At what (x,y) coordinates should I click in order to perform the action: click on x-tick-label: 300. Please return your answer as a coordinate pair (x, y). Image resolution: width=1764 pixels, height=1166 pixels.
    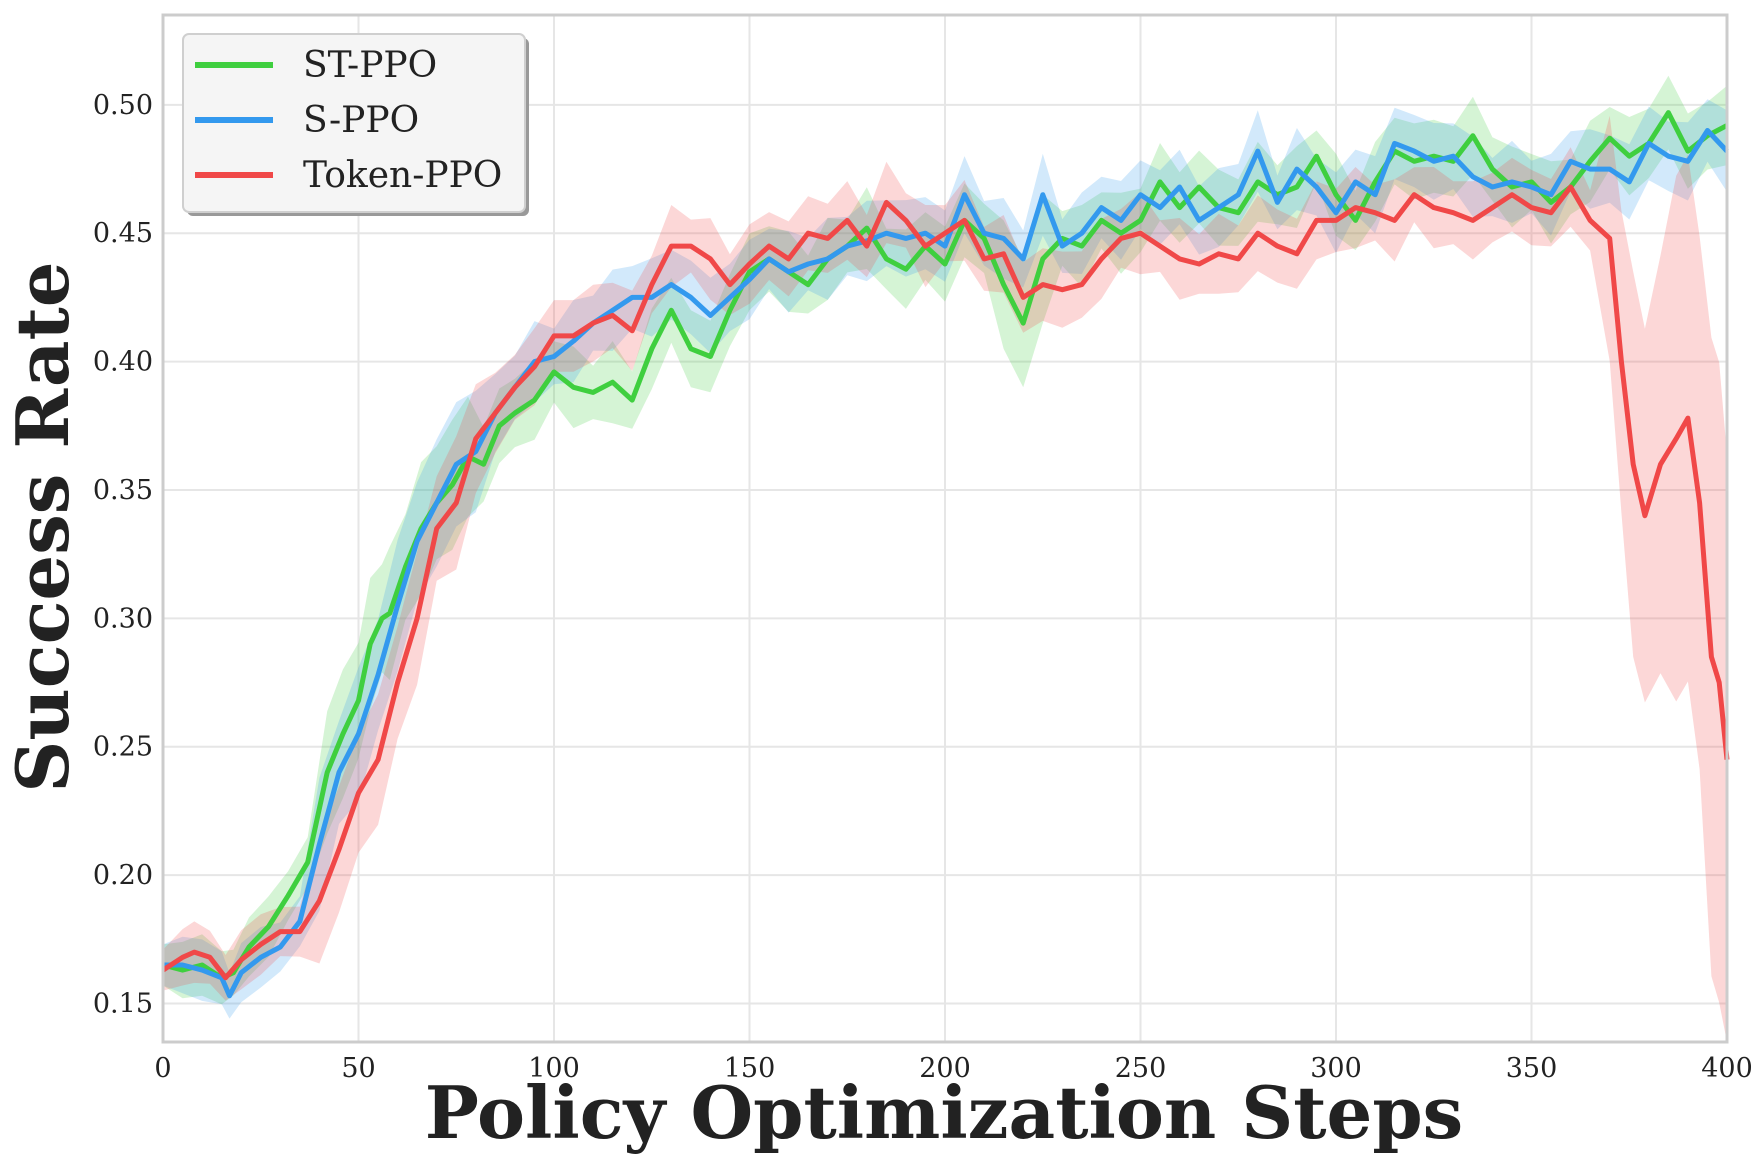
    Looking at the image, I should click on (1336, 1068).